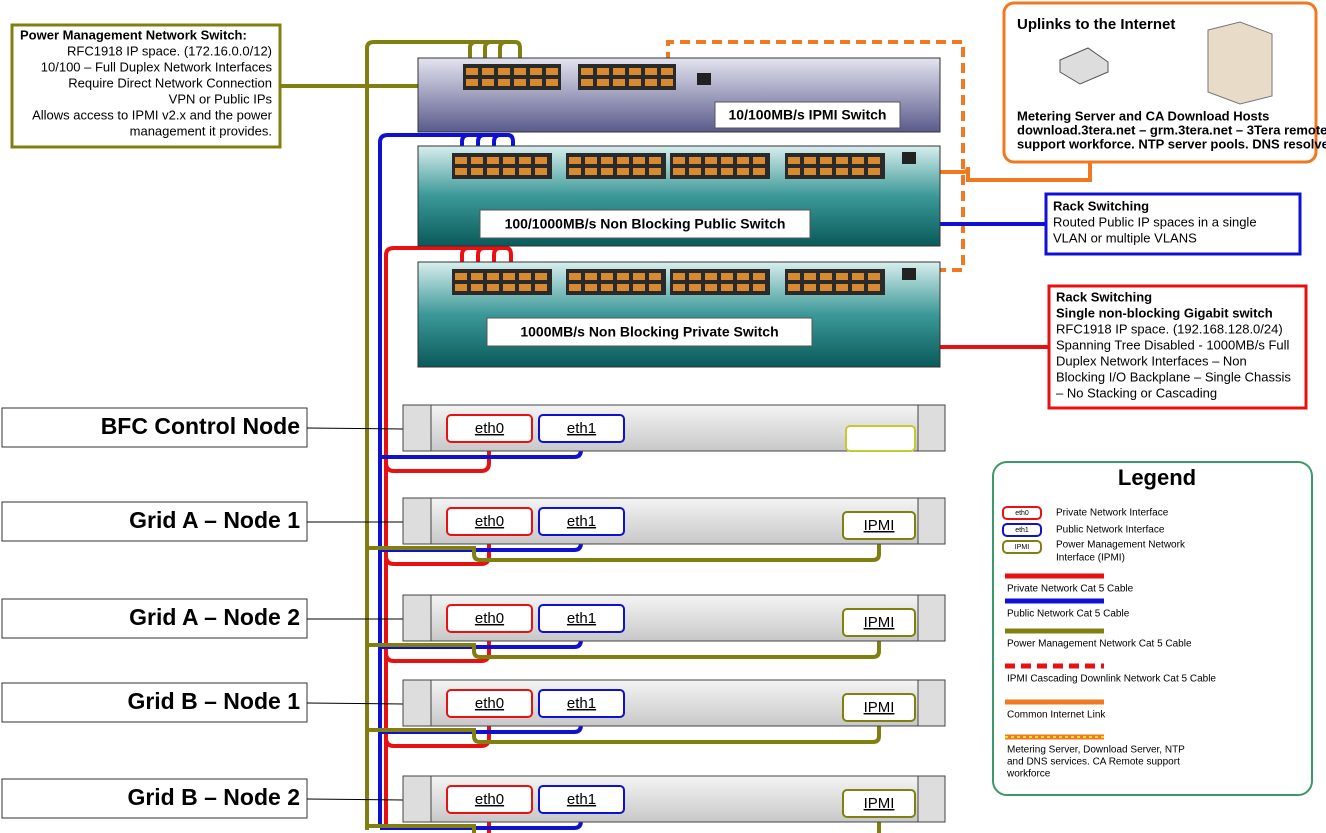 This screenshot has width=1326, height=833. Describe the element at coordinates (1157, 477) in the screenshot. I see `legend-title: Legend` at that location.